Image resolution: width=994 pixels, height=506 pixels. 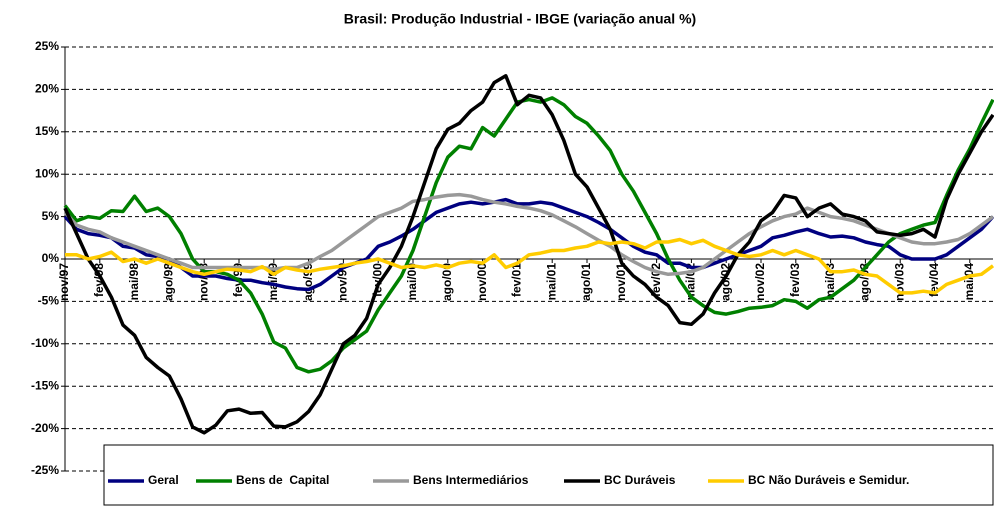 I want to click on y-tick-label: -20%, so click(x=45, y=428).